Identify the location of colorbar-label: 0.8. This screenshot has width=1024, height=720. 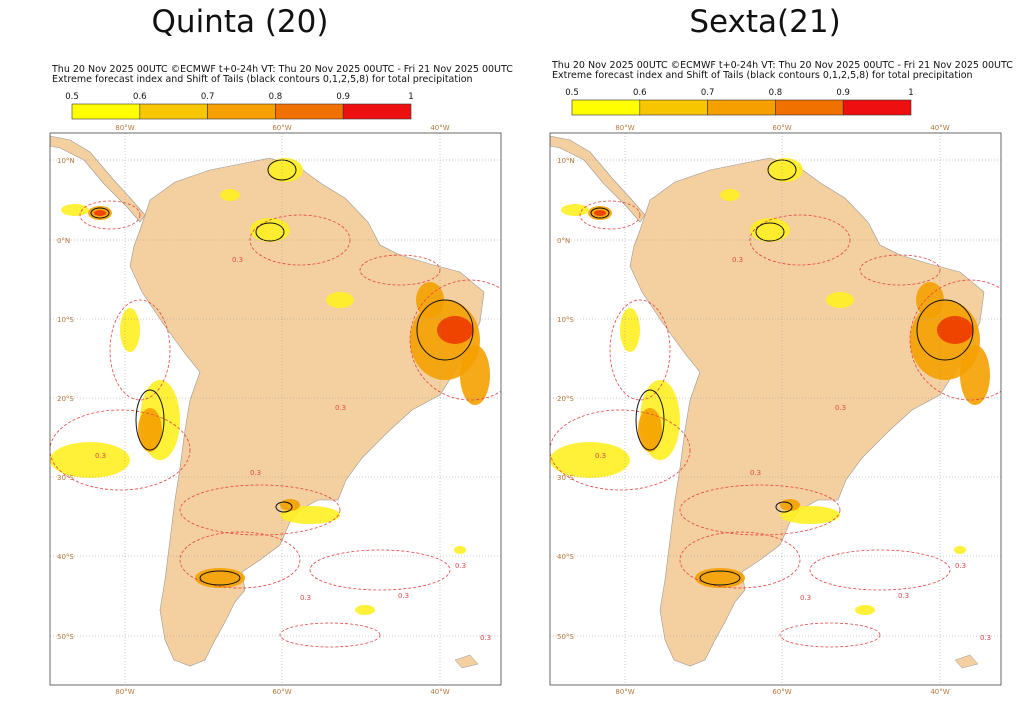
(276, 97).